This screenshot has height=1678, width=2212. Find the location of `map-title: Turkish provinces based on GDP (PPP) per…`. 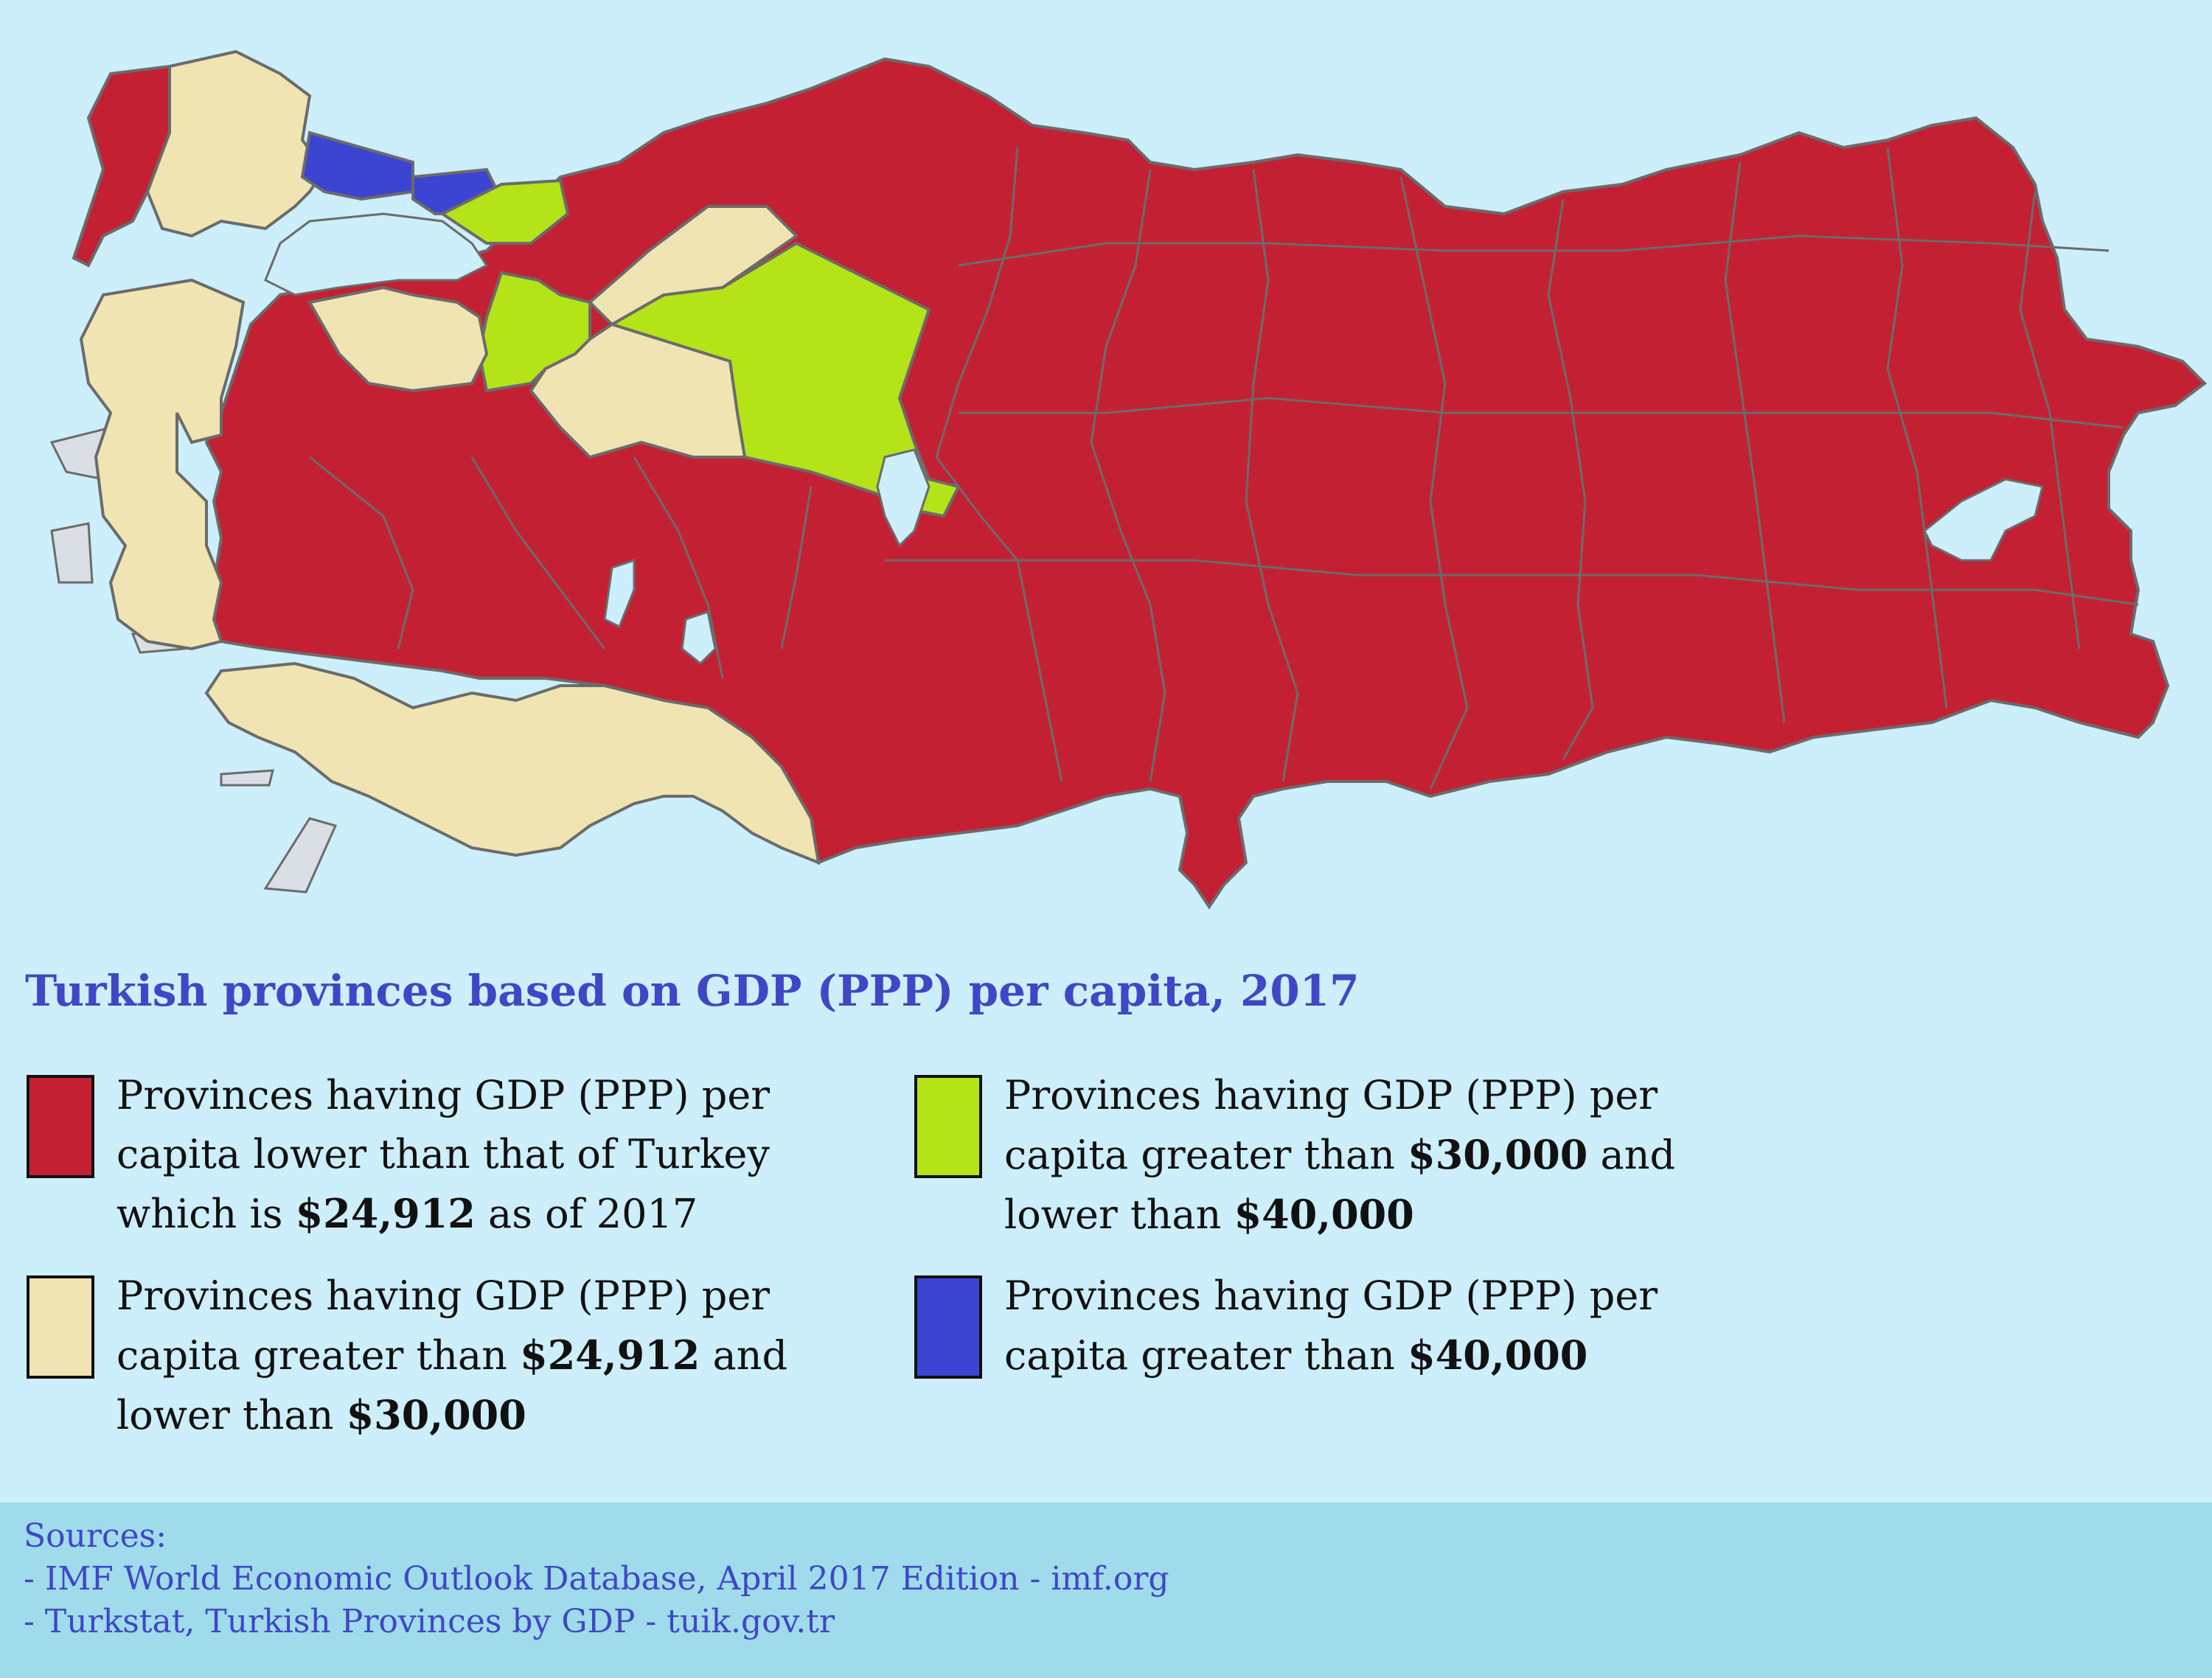

map-title: Turkish provinces based on GDP (PPP) per… is located at coordinates (692, 991).